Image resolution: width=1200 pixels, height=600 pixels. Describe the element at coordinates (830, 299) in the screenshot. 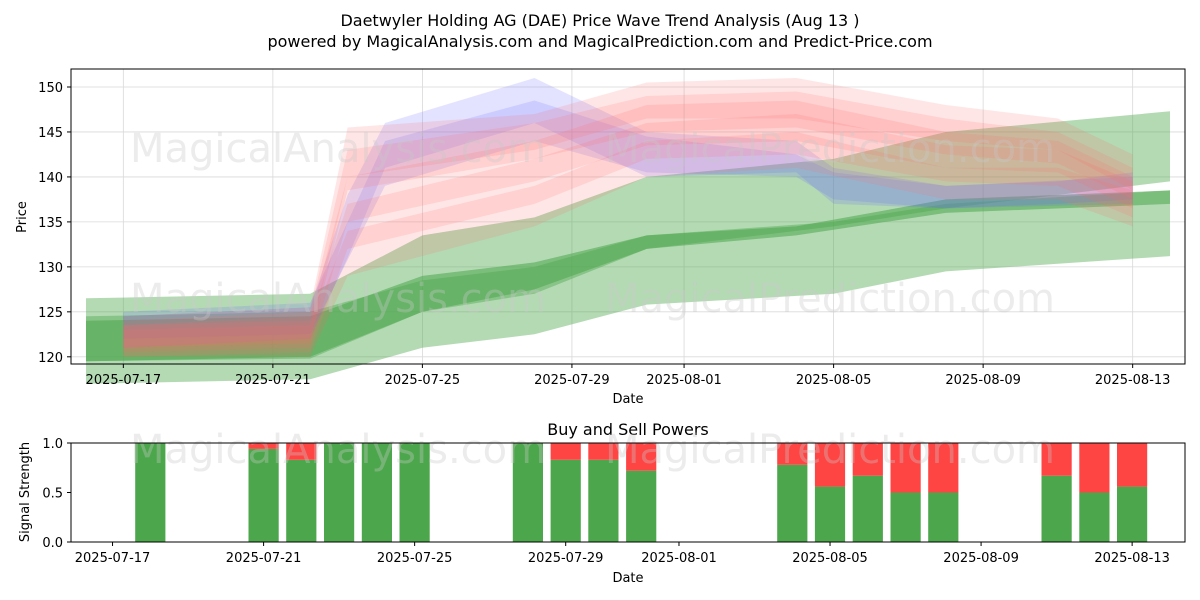

I see `watermark-prediction-mid: MagicalPrediction.com` at that location.